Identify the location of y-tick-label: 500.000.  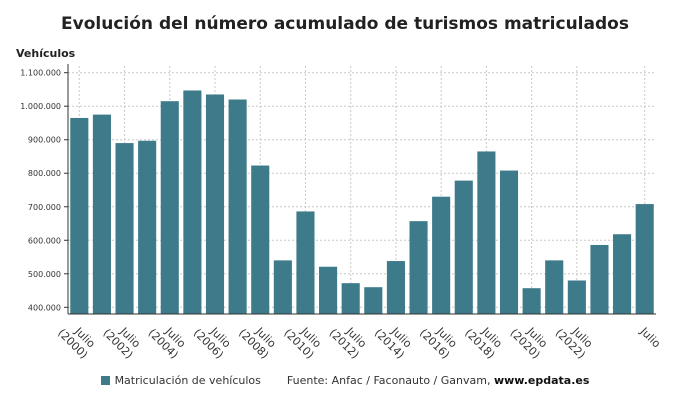
(44, 274).